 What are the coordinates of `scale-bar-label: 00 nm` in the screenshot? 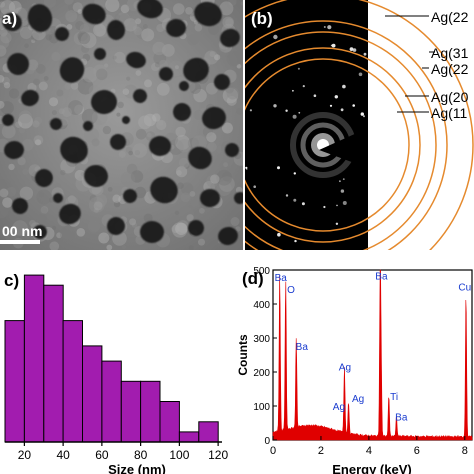 It's located at (22, 231).